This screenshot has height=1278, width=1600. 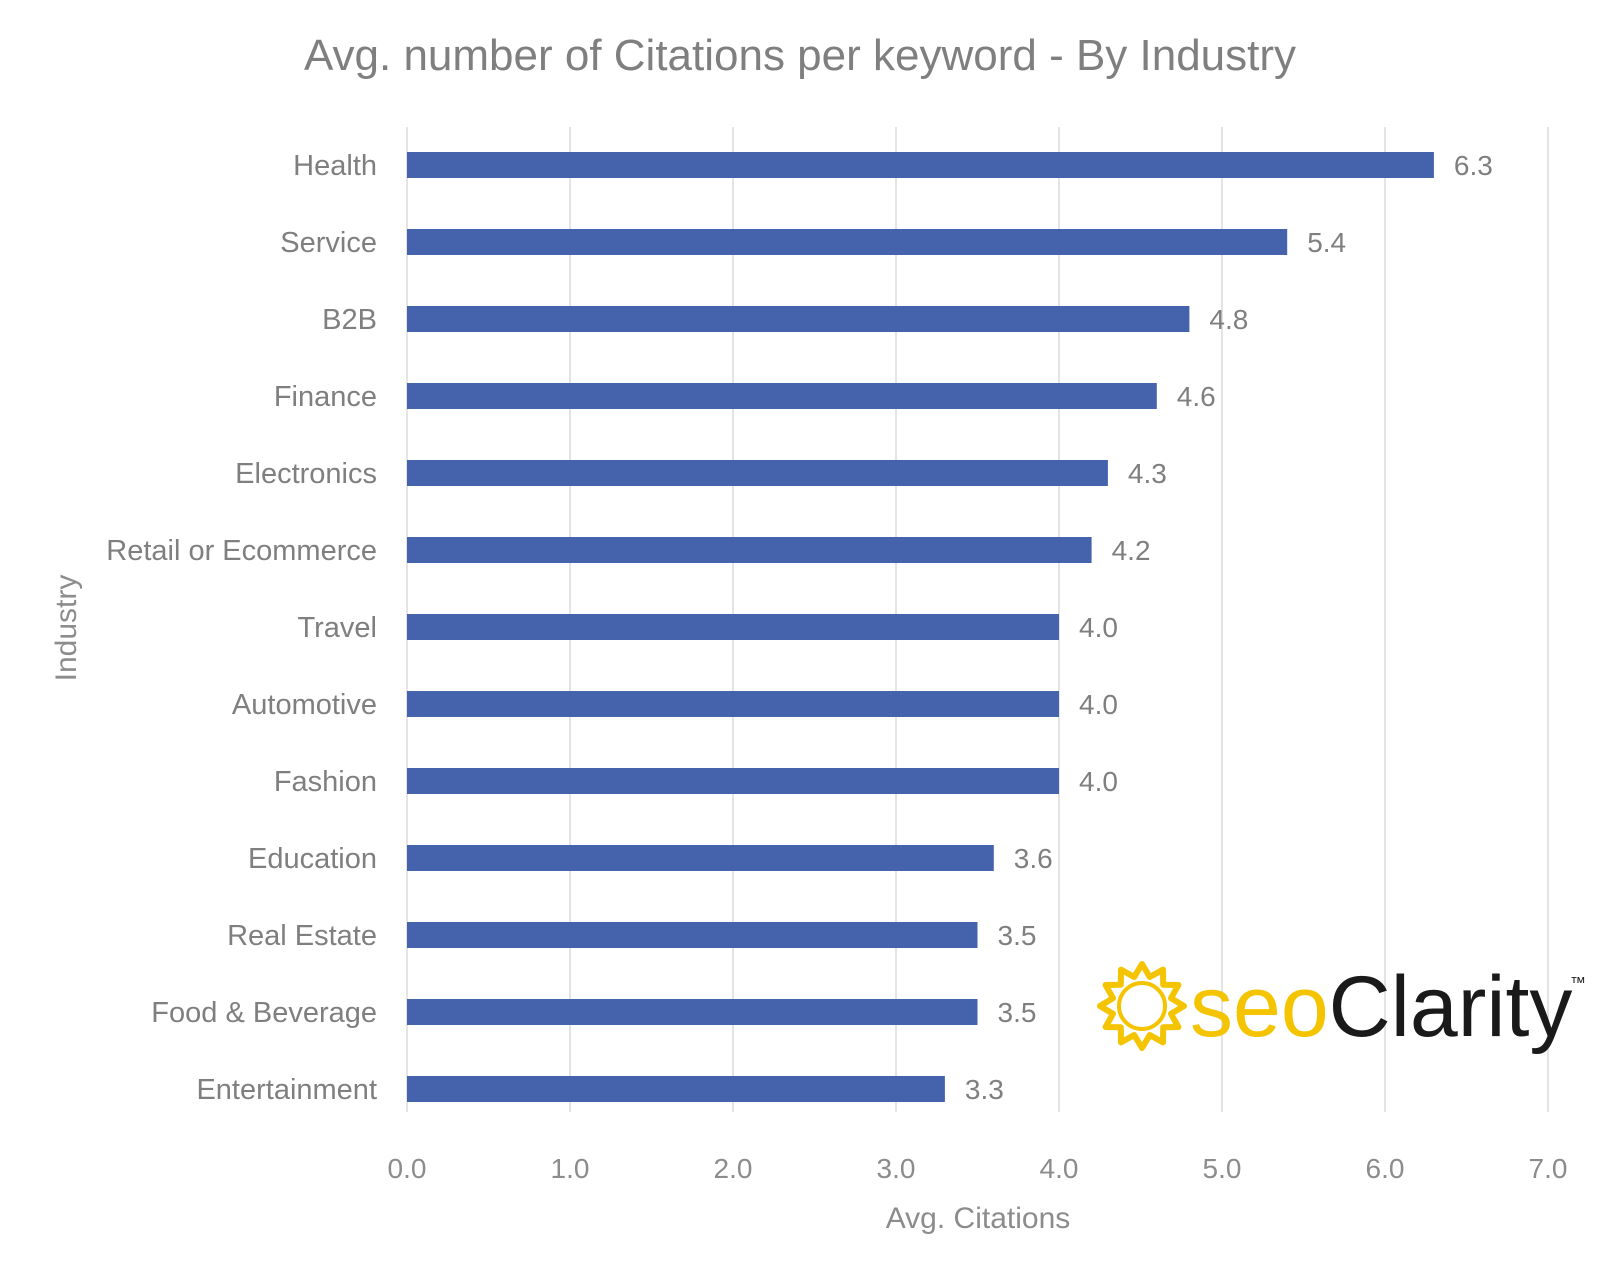 What do you see at coordinates (1147, 473) in the screenshot?
I see `data-label: 4.3` at bounding box center [1147, 473].